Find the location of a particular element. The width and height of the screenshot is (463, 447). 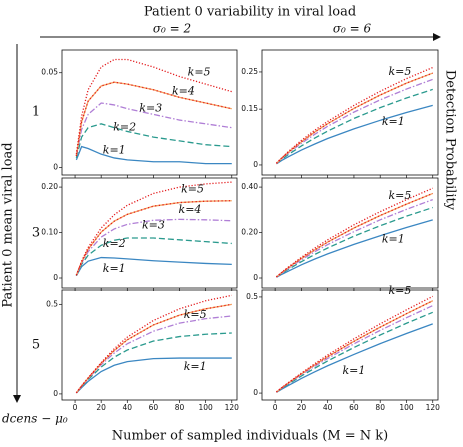

panel: 0 0.05 k=1 k=2k=3 k=4 k=5 is located at coordinates (139, 113).